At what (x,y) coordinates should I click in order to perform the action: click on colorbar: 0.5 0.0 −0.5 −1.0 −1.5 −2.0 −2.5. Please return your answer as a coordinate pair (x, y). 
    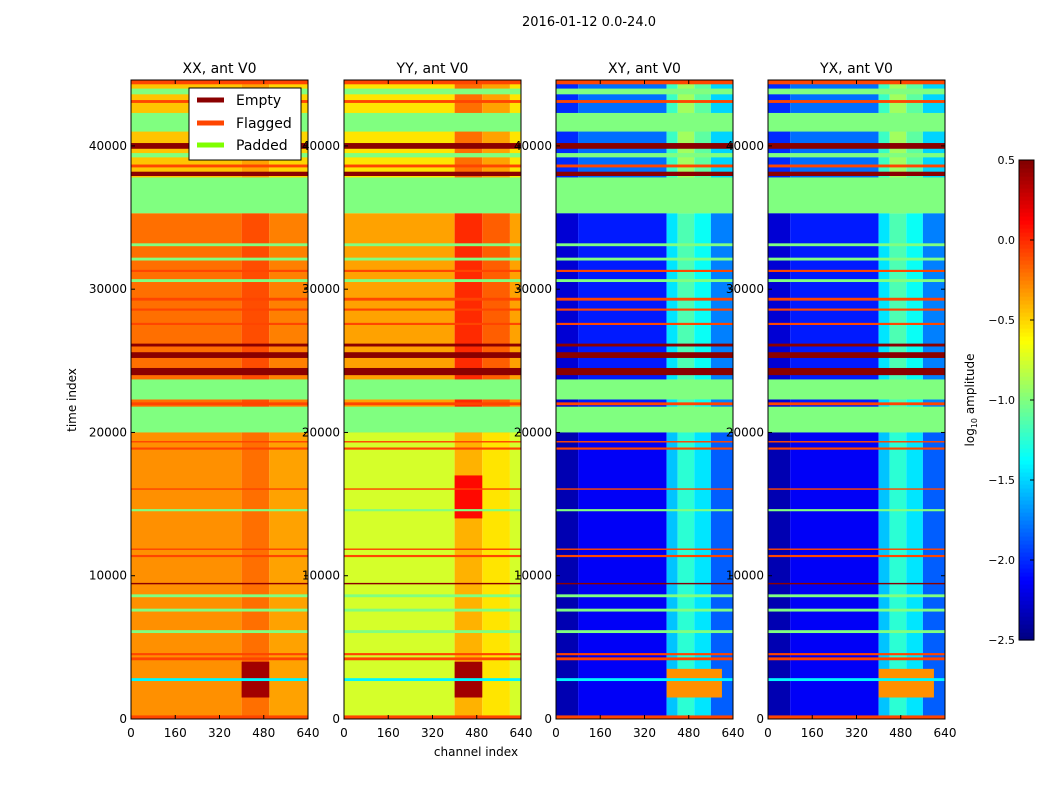
    Looking at the image, I should click on (1011, 400).